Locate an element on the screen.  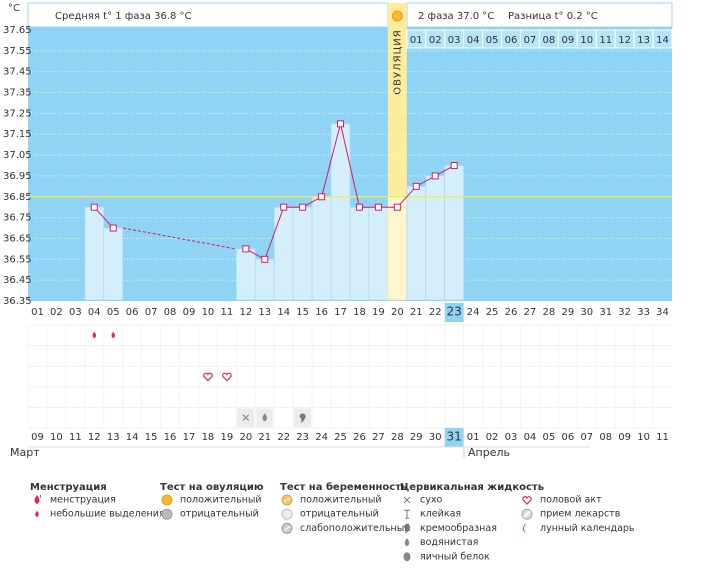
legend-label: сухо is located at coordinates (431, 500).